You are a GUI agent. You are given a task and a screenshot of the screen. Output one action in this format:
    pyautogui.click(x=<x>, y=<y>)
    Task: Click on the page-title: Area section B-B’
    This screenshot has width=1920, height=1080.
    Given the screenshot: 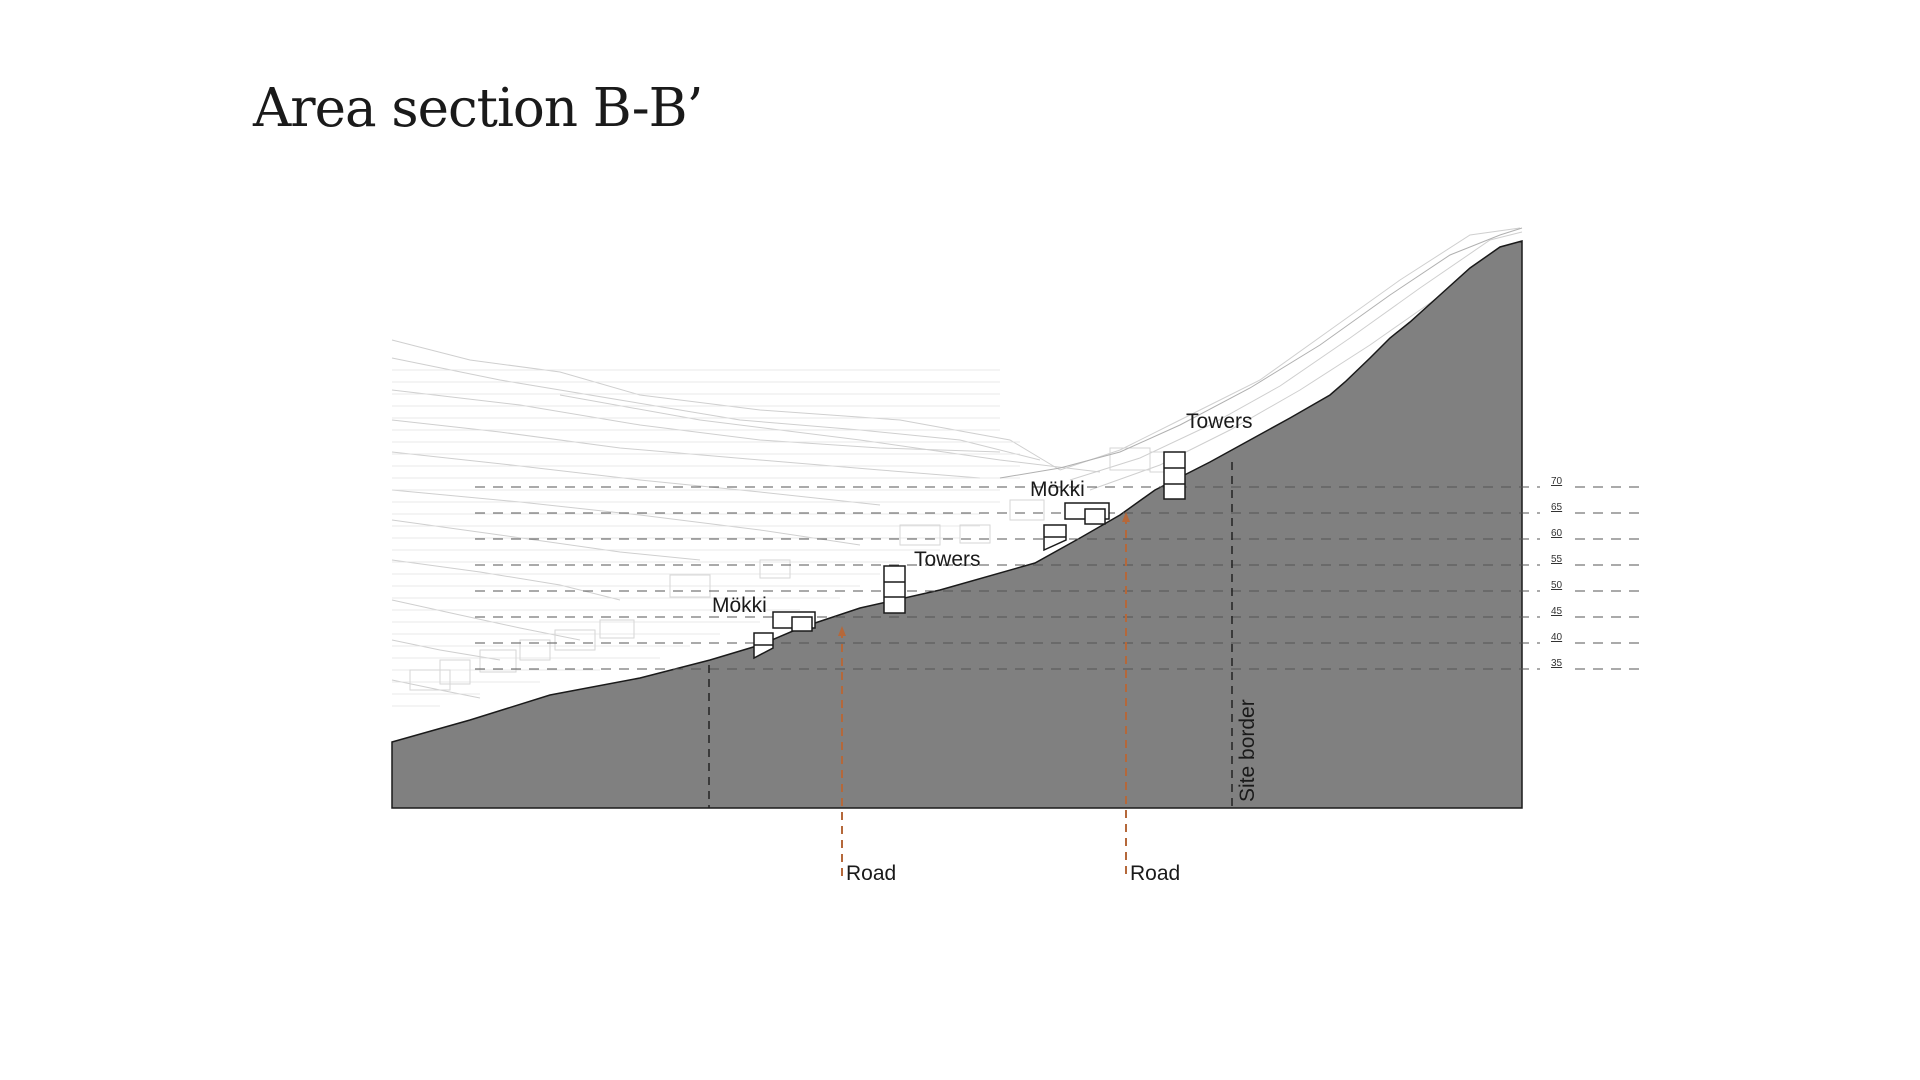 What is the action you would take?
    pyautogui.click(x=478, y=108)
    